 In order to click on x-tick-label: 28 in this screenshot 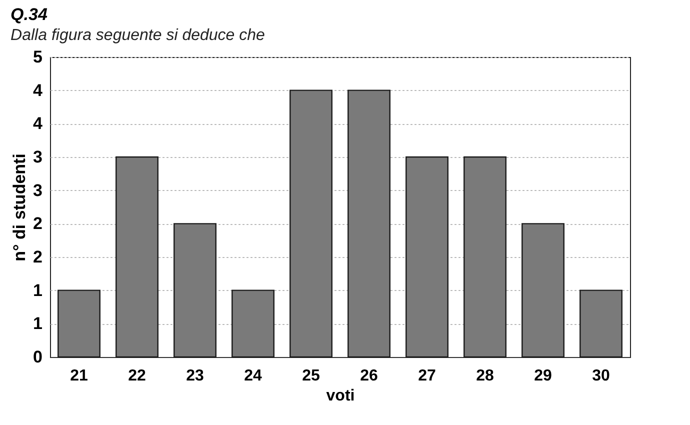, I will do `click(485, 376)`.